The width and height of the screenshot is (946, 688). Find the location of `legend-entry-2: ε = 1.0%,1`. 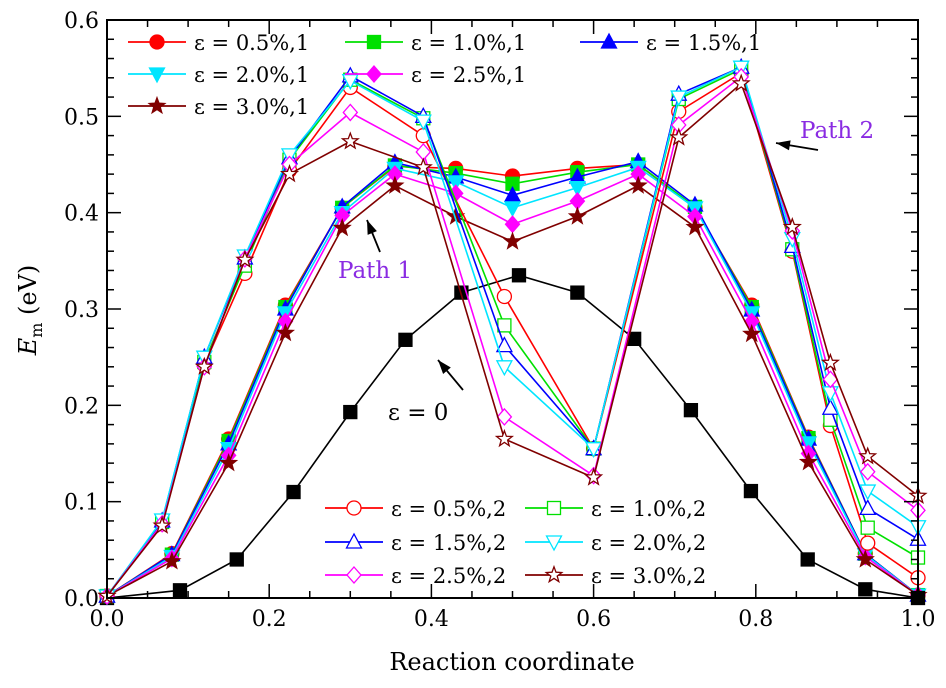

legend-entry-2: ε = 1.0%,1 is located at coordinates (435, 43).